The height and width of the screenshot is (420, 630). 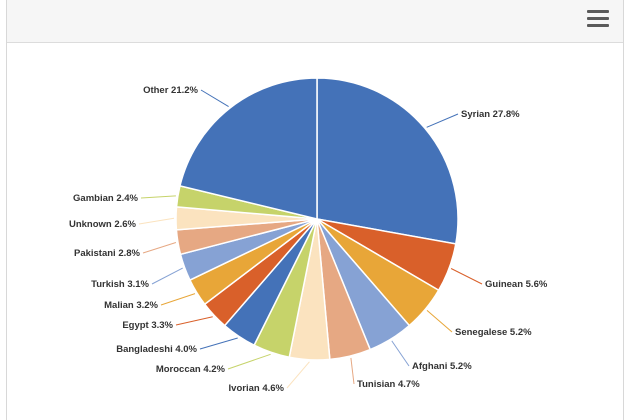 What do you see at coordinates (442, 366) in the screenshot?
I see `slice-label-afghani: Afghani 5.2%` at bounding box center [442, 366].